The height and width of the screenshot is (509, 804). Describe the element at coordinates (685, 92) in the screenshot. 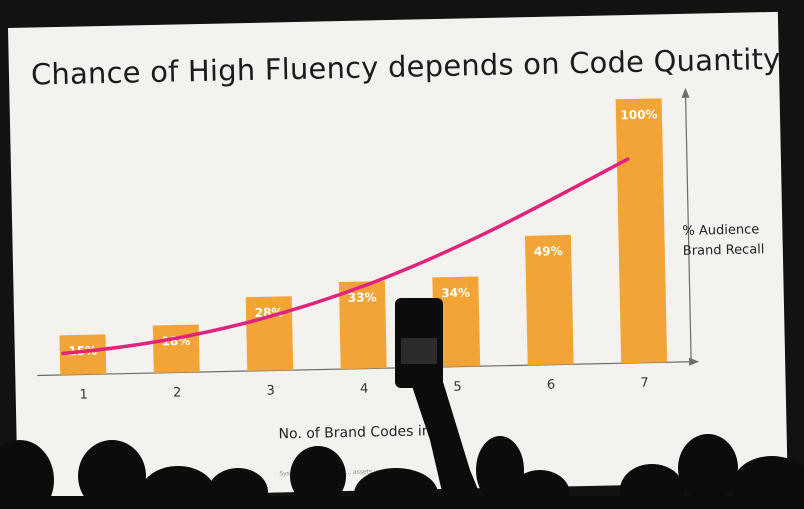

I see `y-axis-arrow` at that location.